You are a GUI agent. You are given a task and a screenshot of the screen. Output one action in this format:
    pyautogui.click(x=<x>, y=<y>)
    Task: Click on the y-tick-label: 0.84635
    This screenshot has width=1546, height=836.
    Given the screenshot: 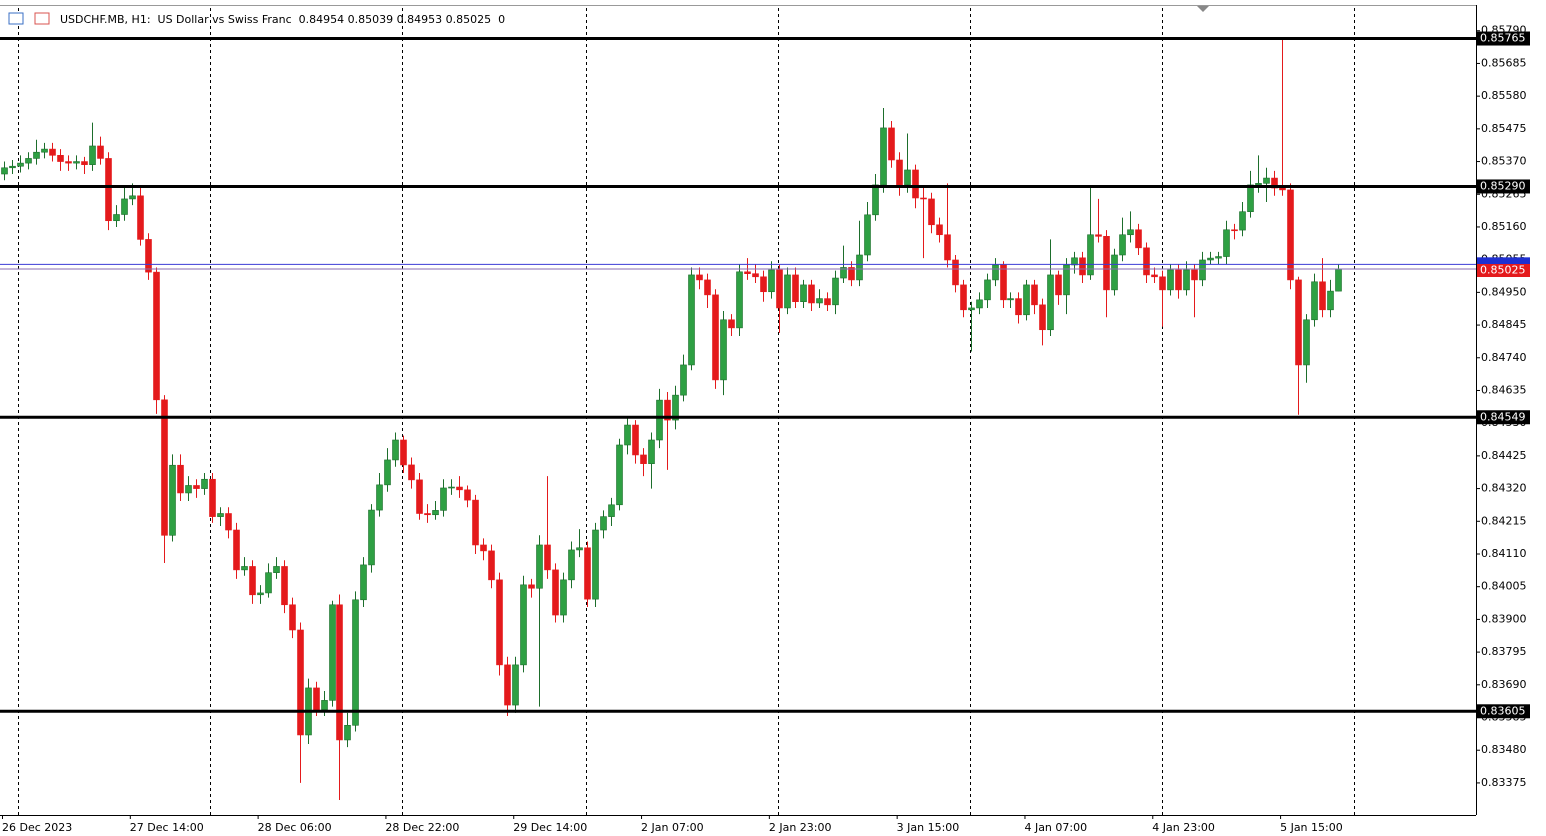 What is the action you would take?
    pyautogui.click(x=1504, y=389)
    